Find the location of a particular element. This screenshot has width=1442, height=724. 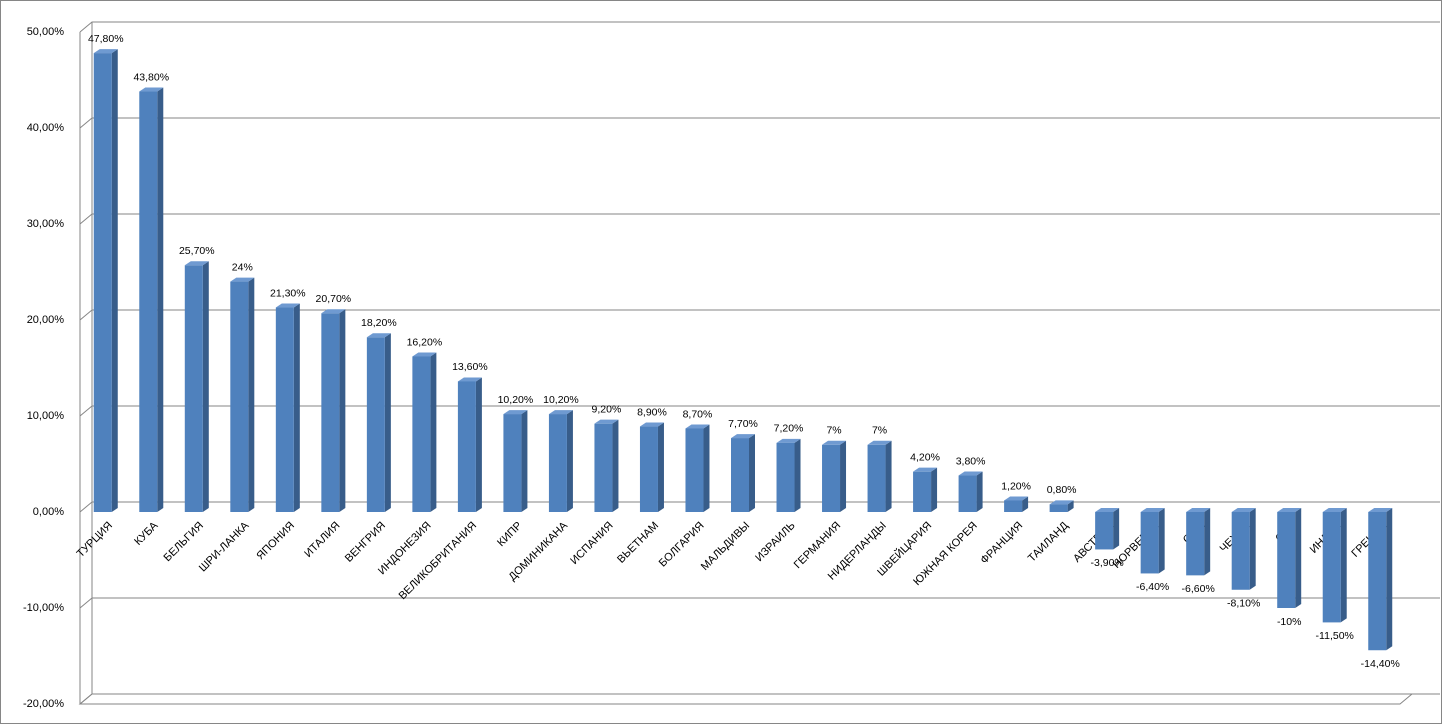

data-label: 3,80% is located at coordinates (971, 461).